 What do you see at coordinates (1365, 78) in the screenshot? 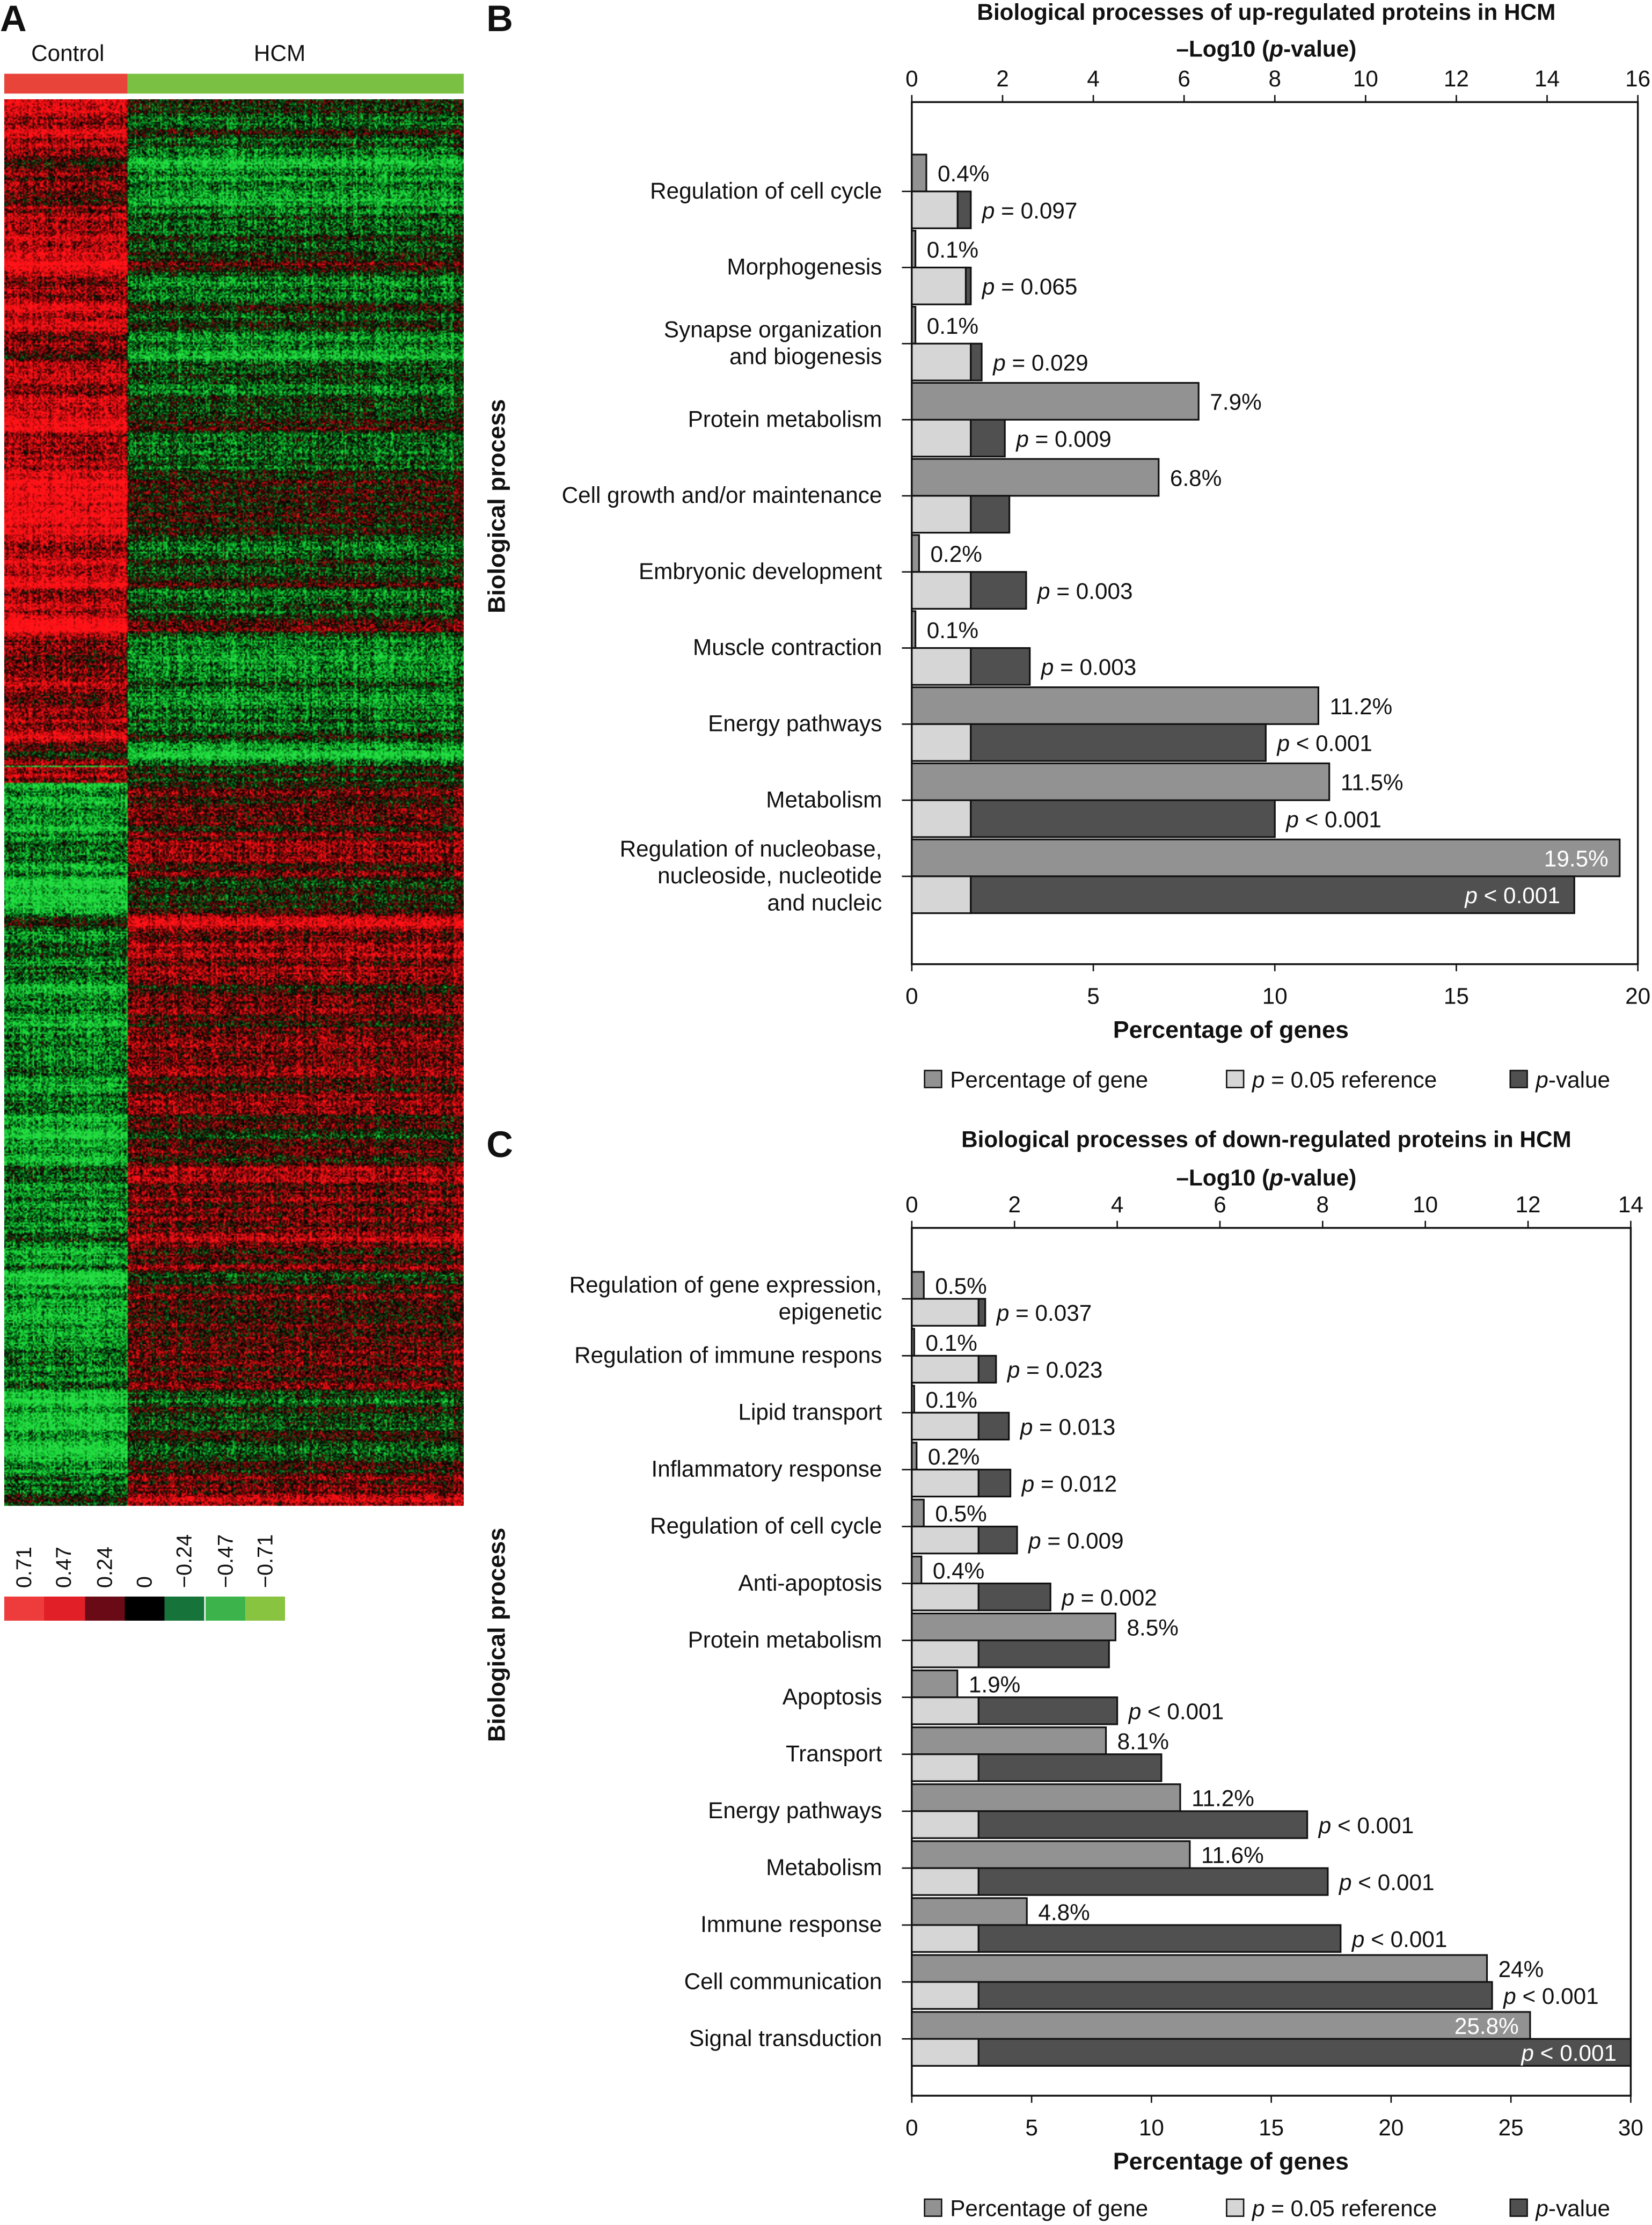
I see `x2-tick-label: 10` at bounding box center [1365, 78].